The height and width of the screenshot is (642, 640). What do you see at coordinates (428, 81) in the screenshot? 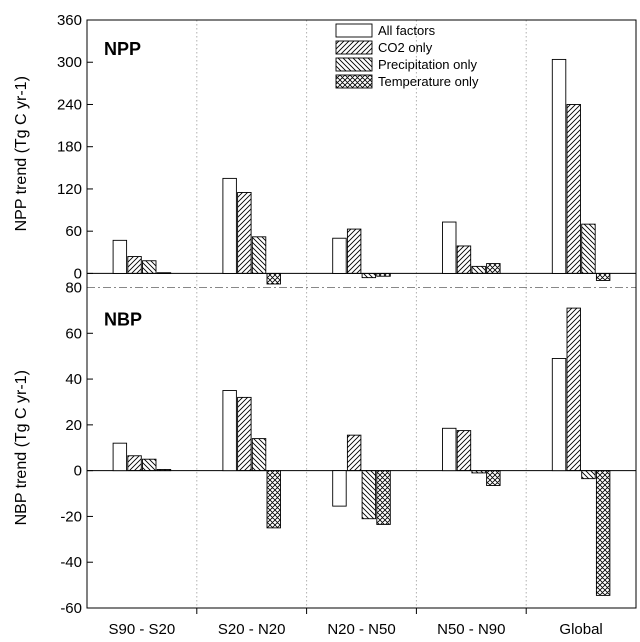
I see `legend-label: Temperature only` at bounding box center [428, 81].